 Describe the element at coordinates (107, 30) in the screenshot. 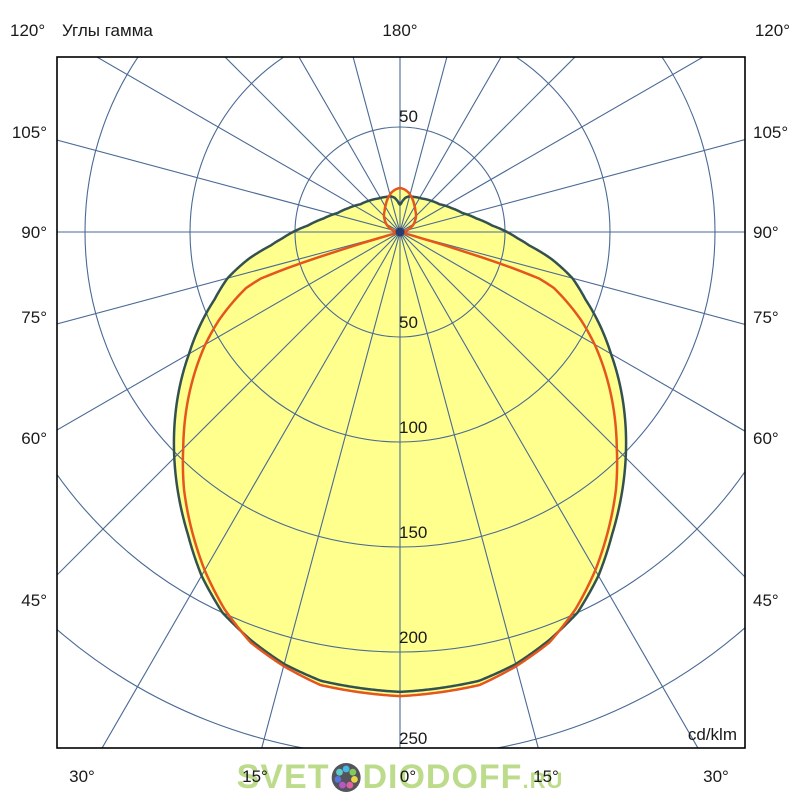

I see `plot-title: Углы гамма` at that location.